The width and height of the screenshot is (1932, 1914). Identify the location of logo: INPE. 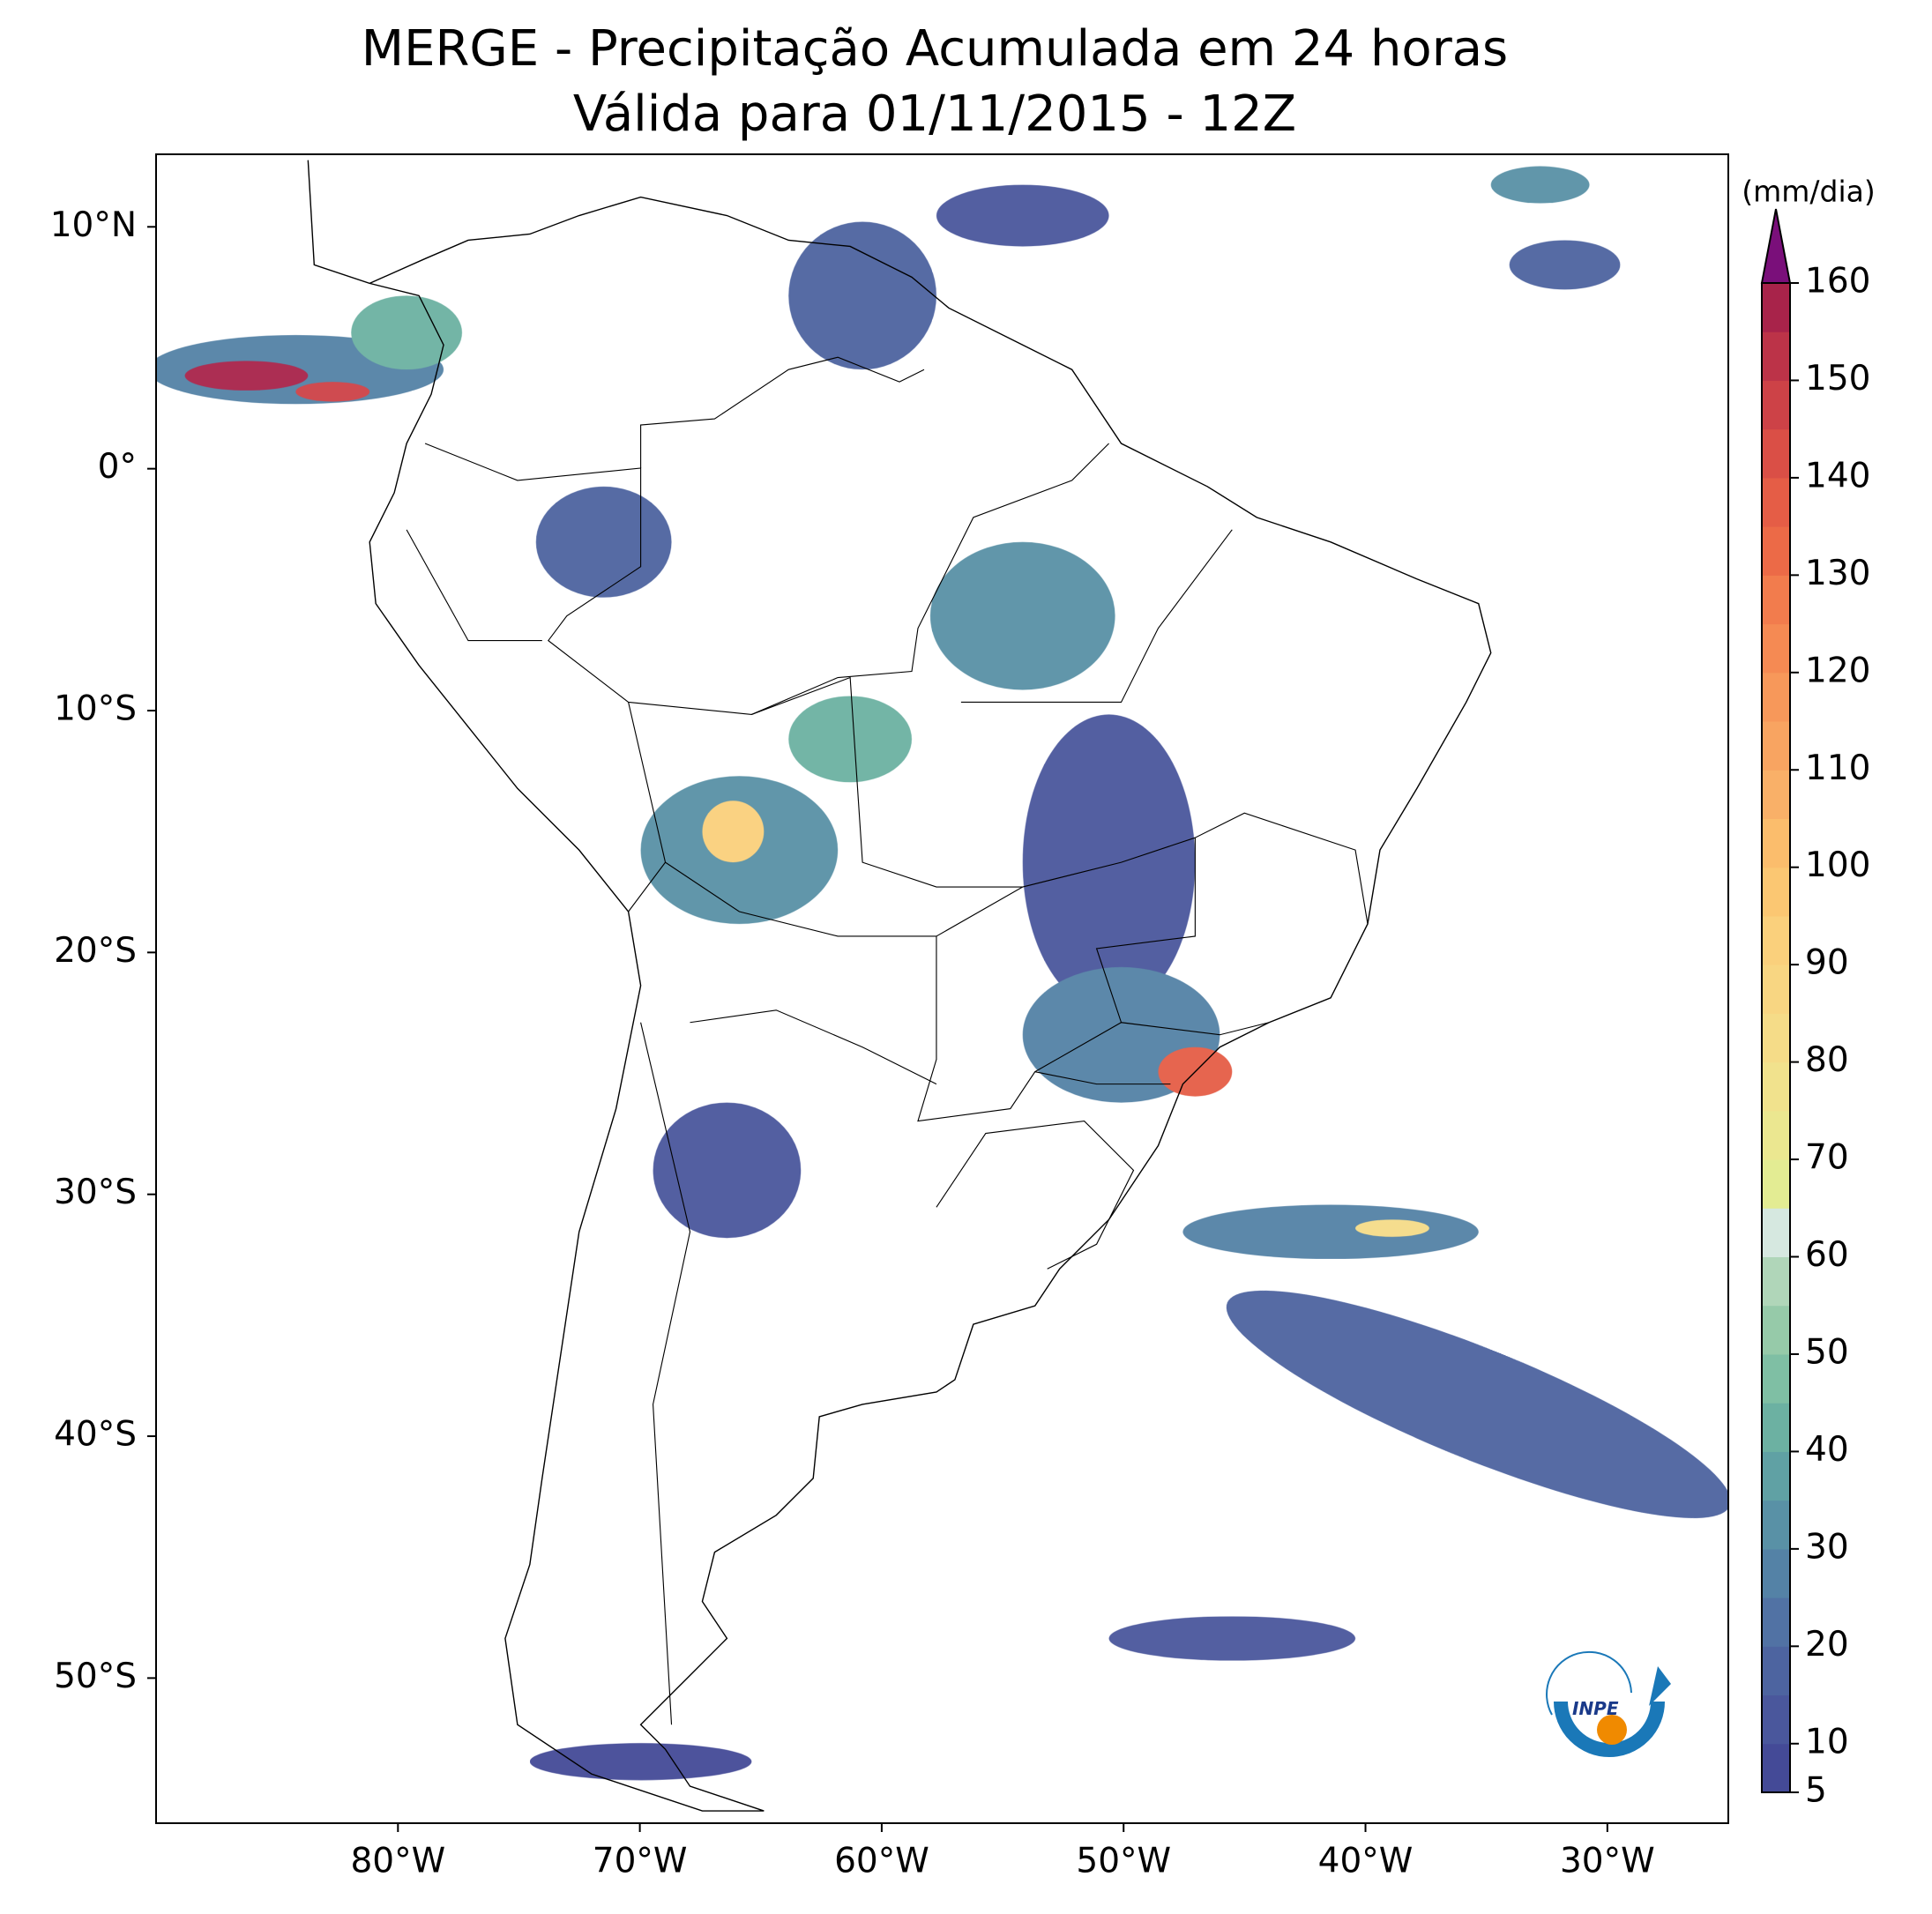
(1608, 1703).